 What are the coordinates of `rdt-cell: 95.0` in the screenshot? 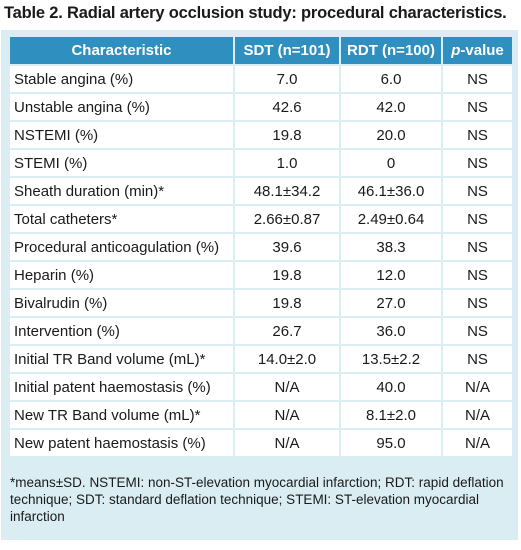 It's located at (390, 442).